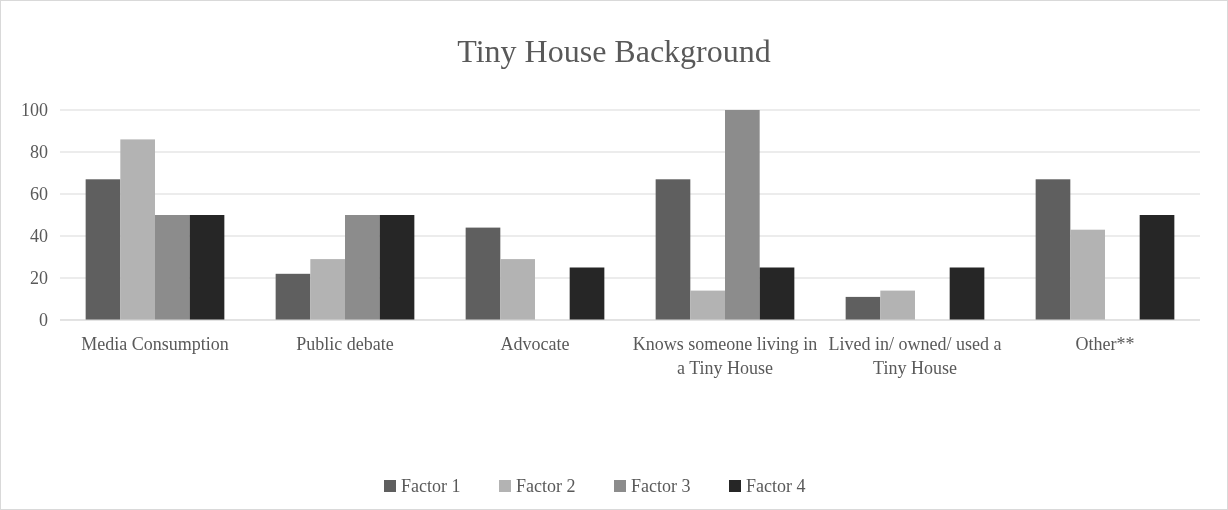  What do you see at coordinates (43, 320) in the screenshot?
I see `y-tick-label: 0` at bounding box center [43, 320].